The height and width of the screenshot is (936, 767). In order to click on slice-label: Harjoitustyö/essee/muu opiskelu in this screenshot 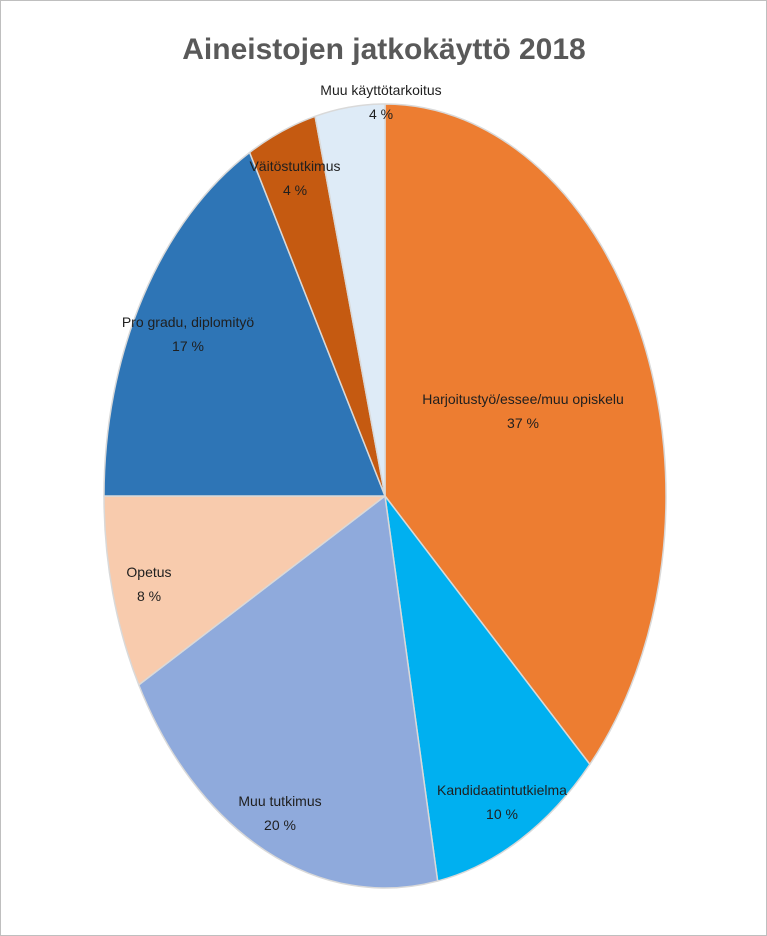, I will do `click(523, 399)`.